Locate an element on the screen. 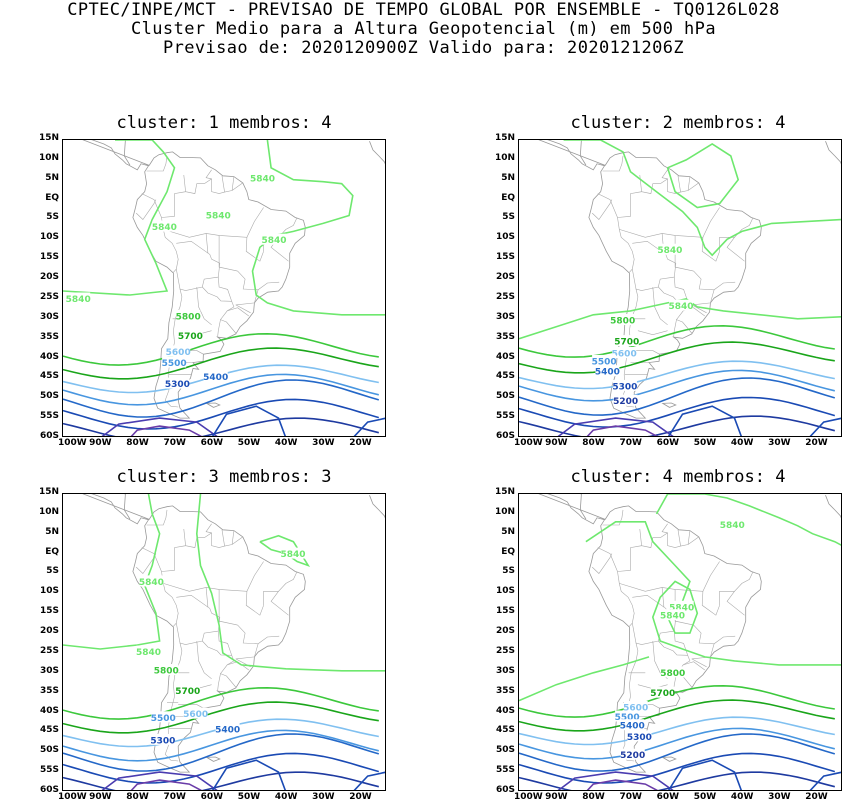 The width and height of the screenshot is (847, 803). lat-tick-label: 5N is located at coordinates (508, 531).